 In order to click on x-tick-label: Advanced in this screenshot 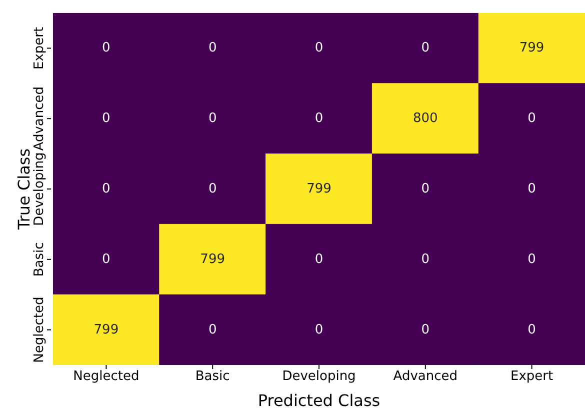, I will do `click(425, 376)`.